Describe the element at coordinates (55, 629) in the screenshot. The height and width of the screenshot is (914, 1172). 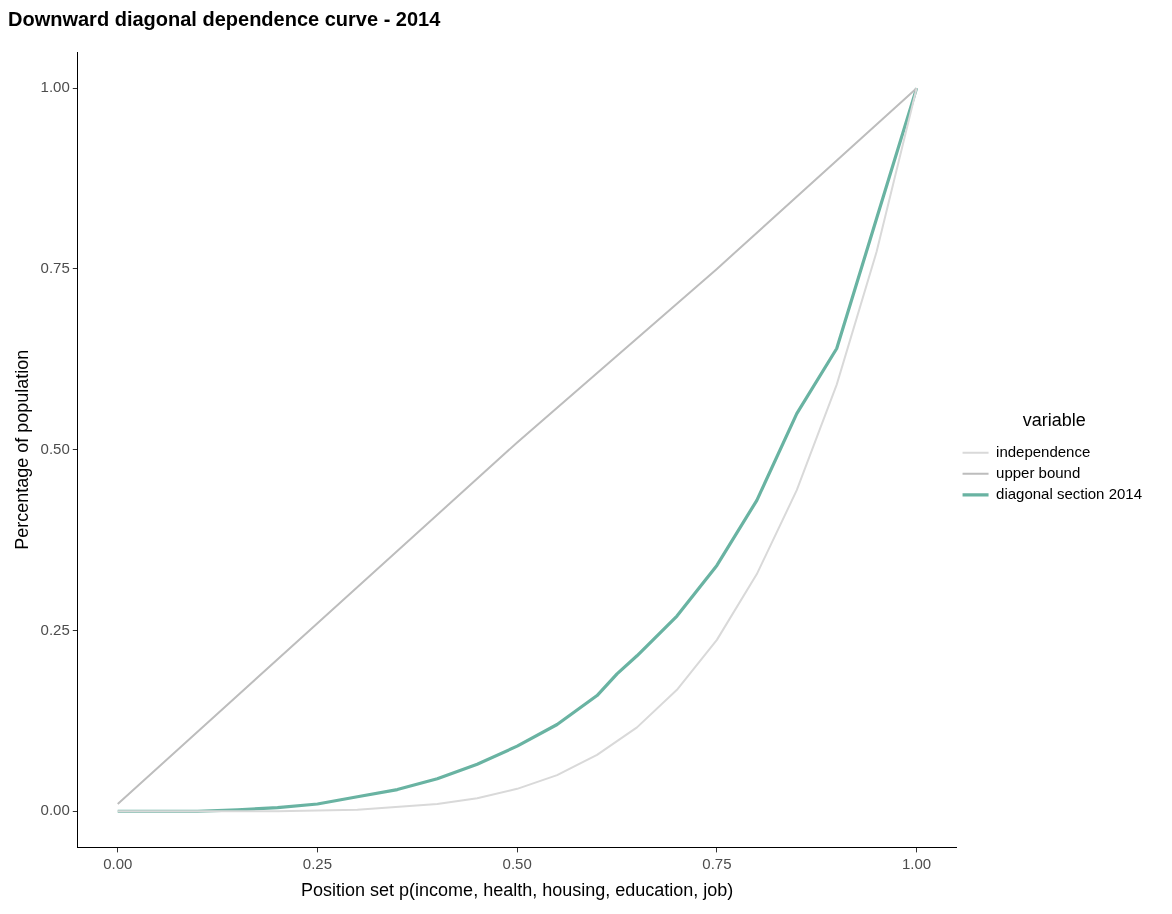
I see `y-tick-label: 0.25` at that location.